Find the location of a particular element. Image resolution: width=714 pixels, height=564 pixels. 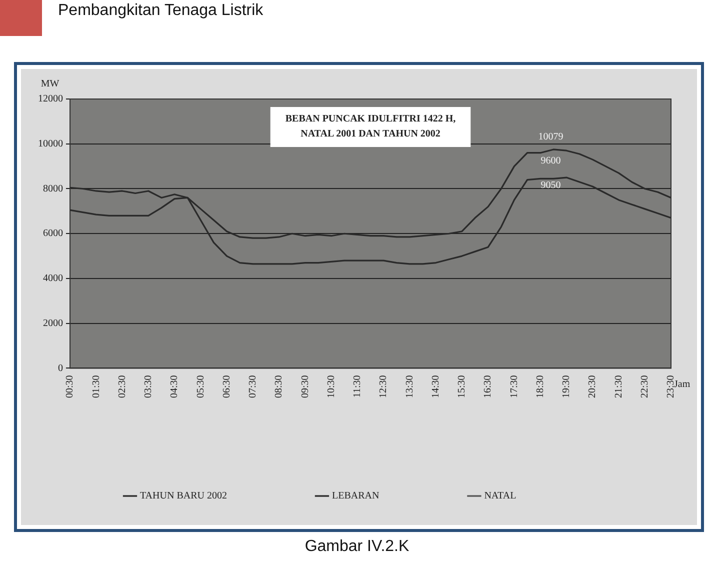

x-tick-label: 16:30 is located at coordinates (488, 386).